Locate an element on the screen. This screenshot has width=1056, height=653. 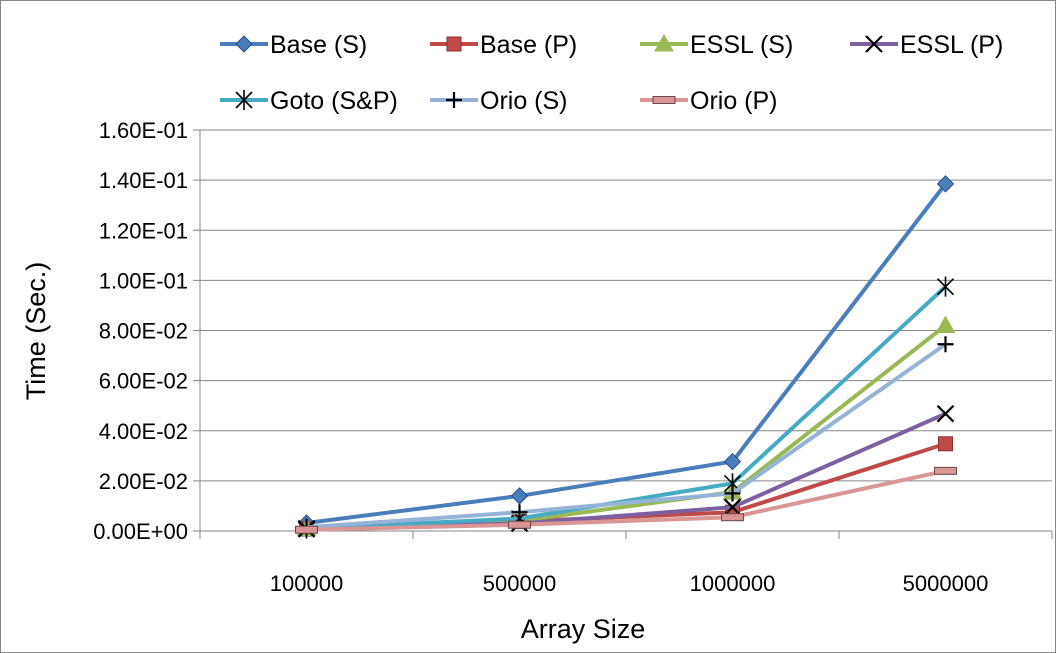
legend-label: Orio (S) is located at coordinates (524, 101).